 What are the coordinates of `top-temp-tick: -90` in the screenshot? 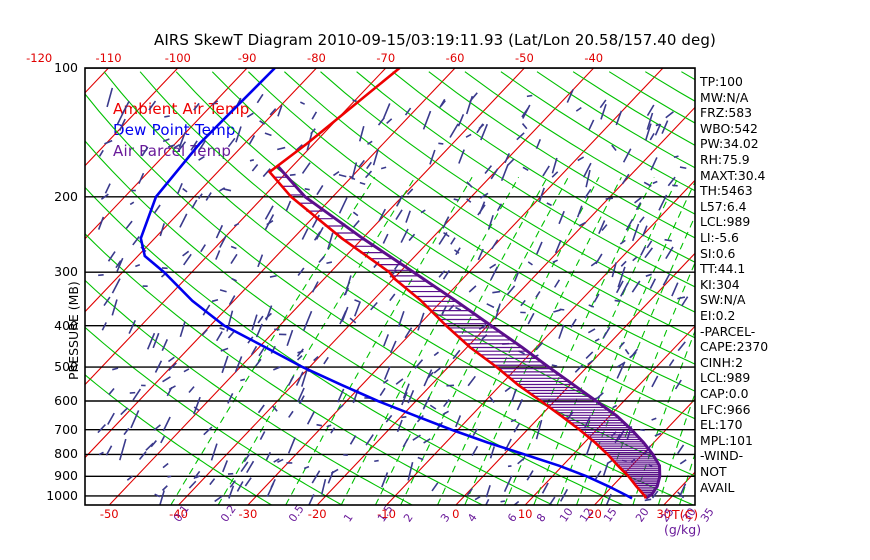 It's located at (247, 58).